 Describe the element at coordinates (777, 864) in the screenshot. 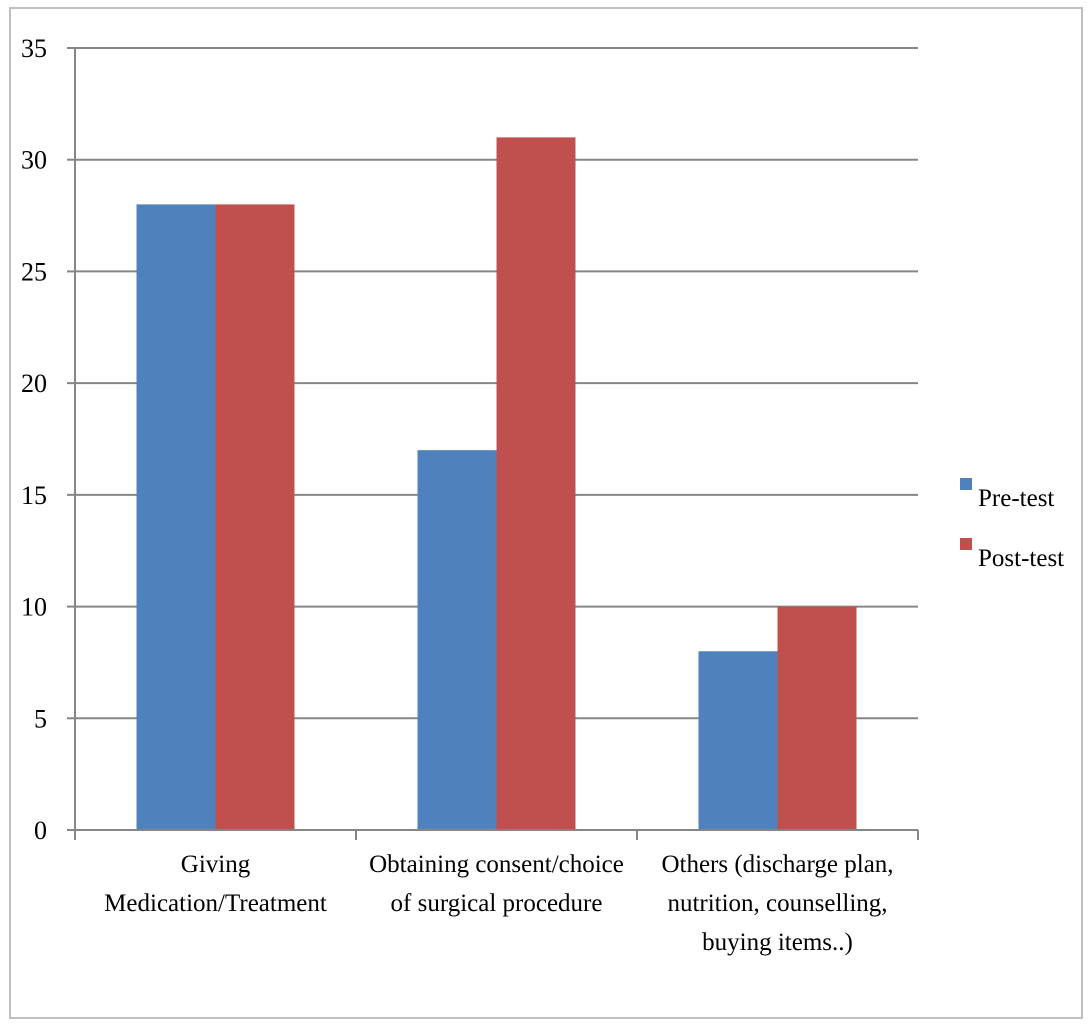

I see `x-category-label: Others (discharge plan,` at that location.